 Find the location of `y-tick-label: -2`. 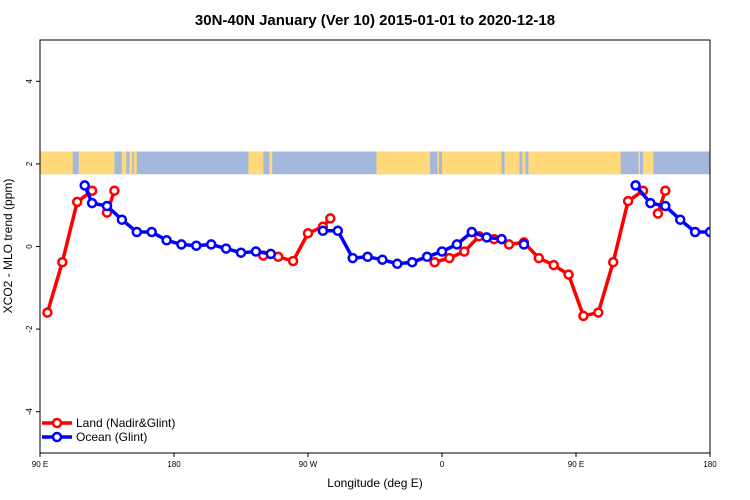

y-tick-label: -2 is located at coordinates (29, 329).